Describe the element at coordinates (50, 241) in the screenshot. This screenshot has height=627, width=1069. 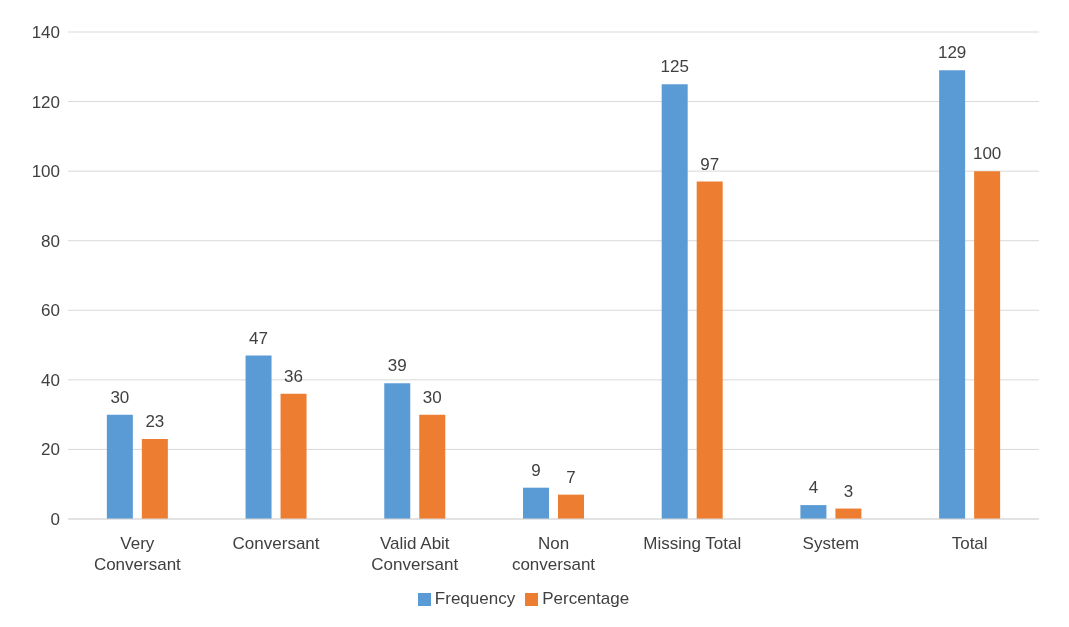
I see `y-tick-label: 80` at that location.